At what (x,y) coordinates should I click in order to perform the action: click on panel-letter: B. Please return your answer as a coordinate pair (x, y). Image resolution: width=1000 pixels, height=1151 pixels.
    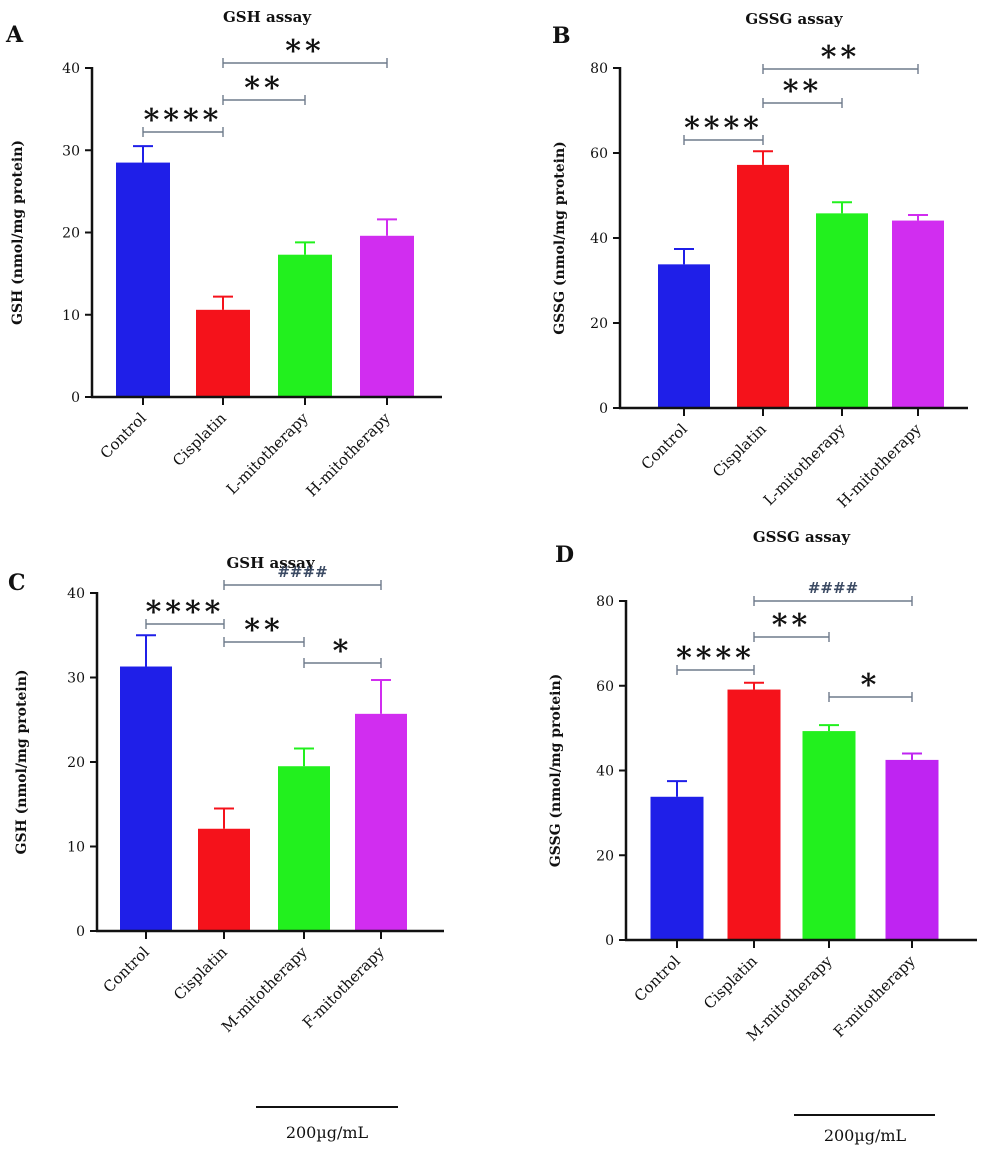
    Looking at the image, I should click on (561, 36).